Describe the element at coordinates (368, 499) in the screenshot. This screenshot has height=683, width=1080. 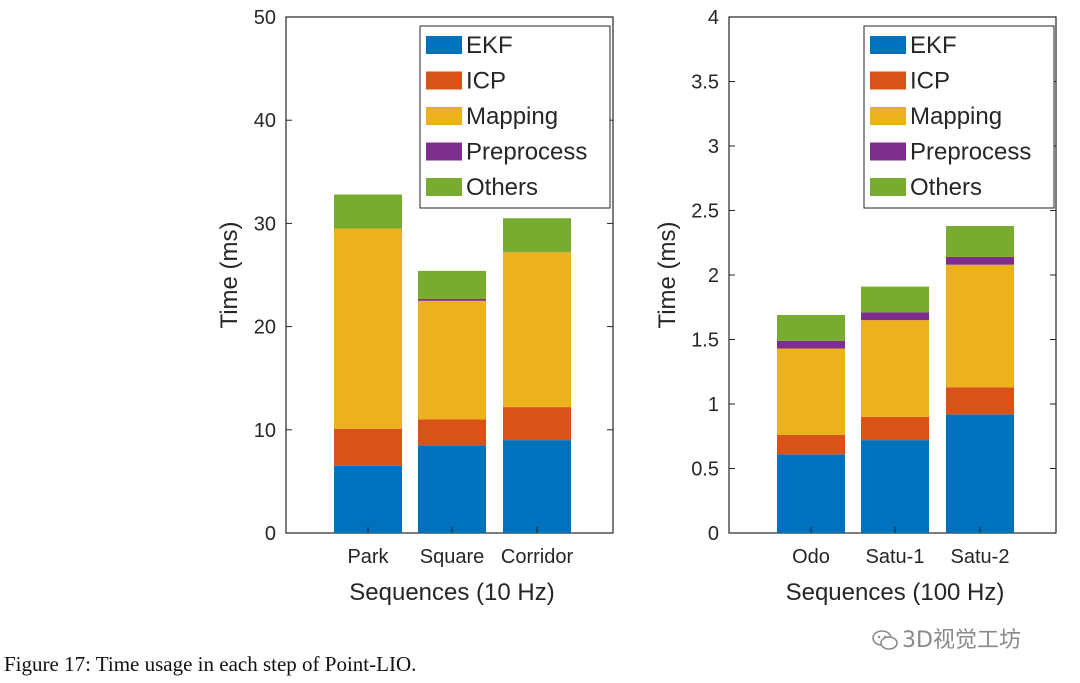
I see `bar-park-ekf` at that location.